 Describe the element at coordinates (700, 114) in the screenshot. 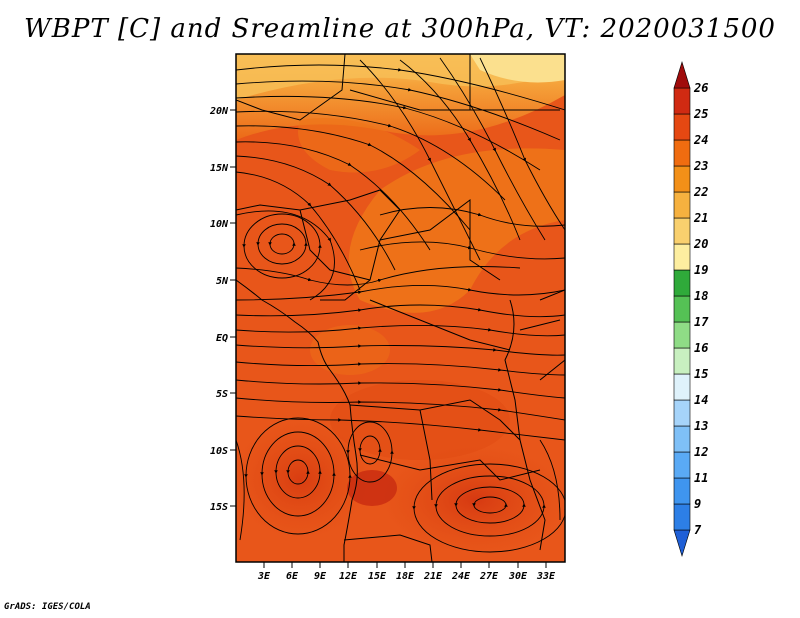

I see `colorbar-label: 25` at that location.